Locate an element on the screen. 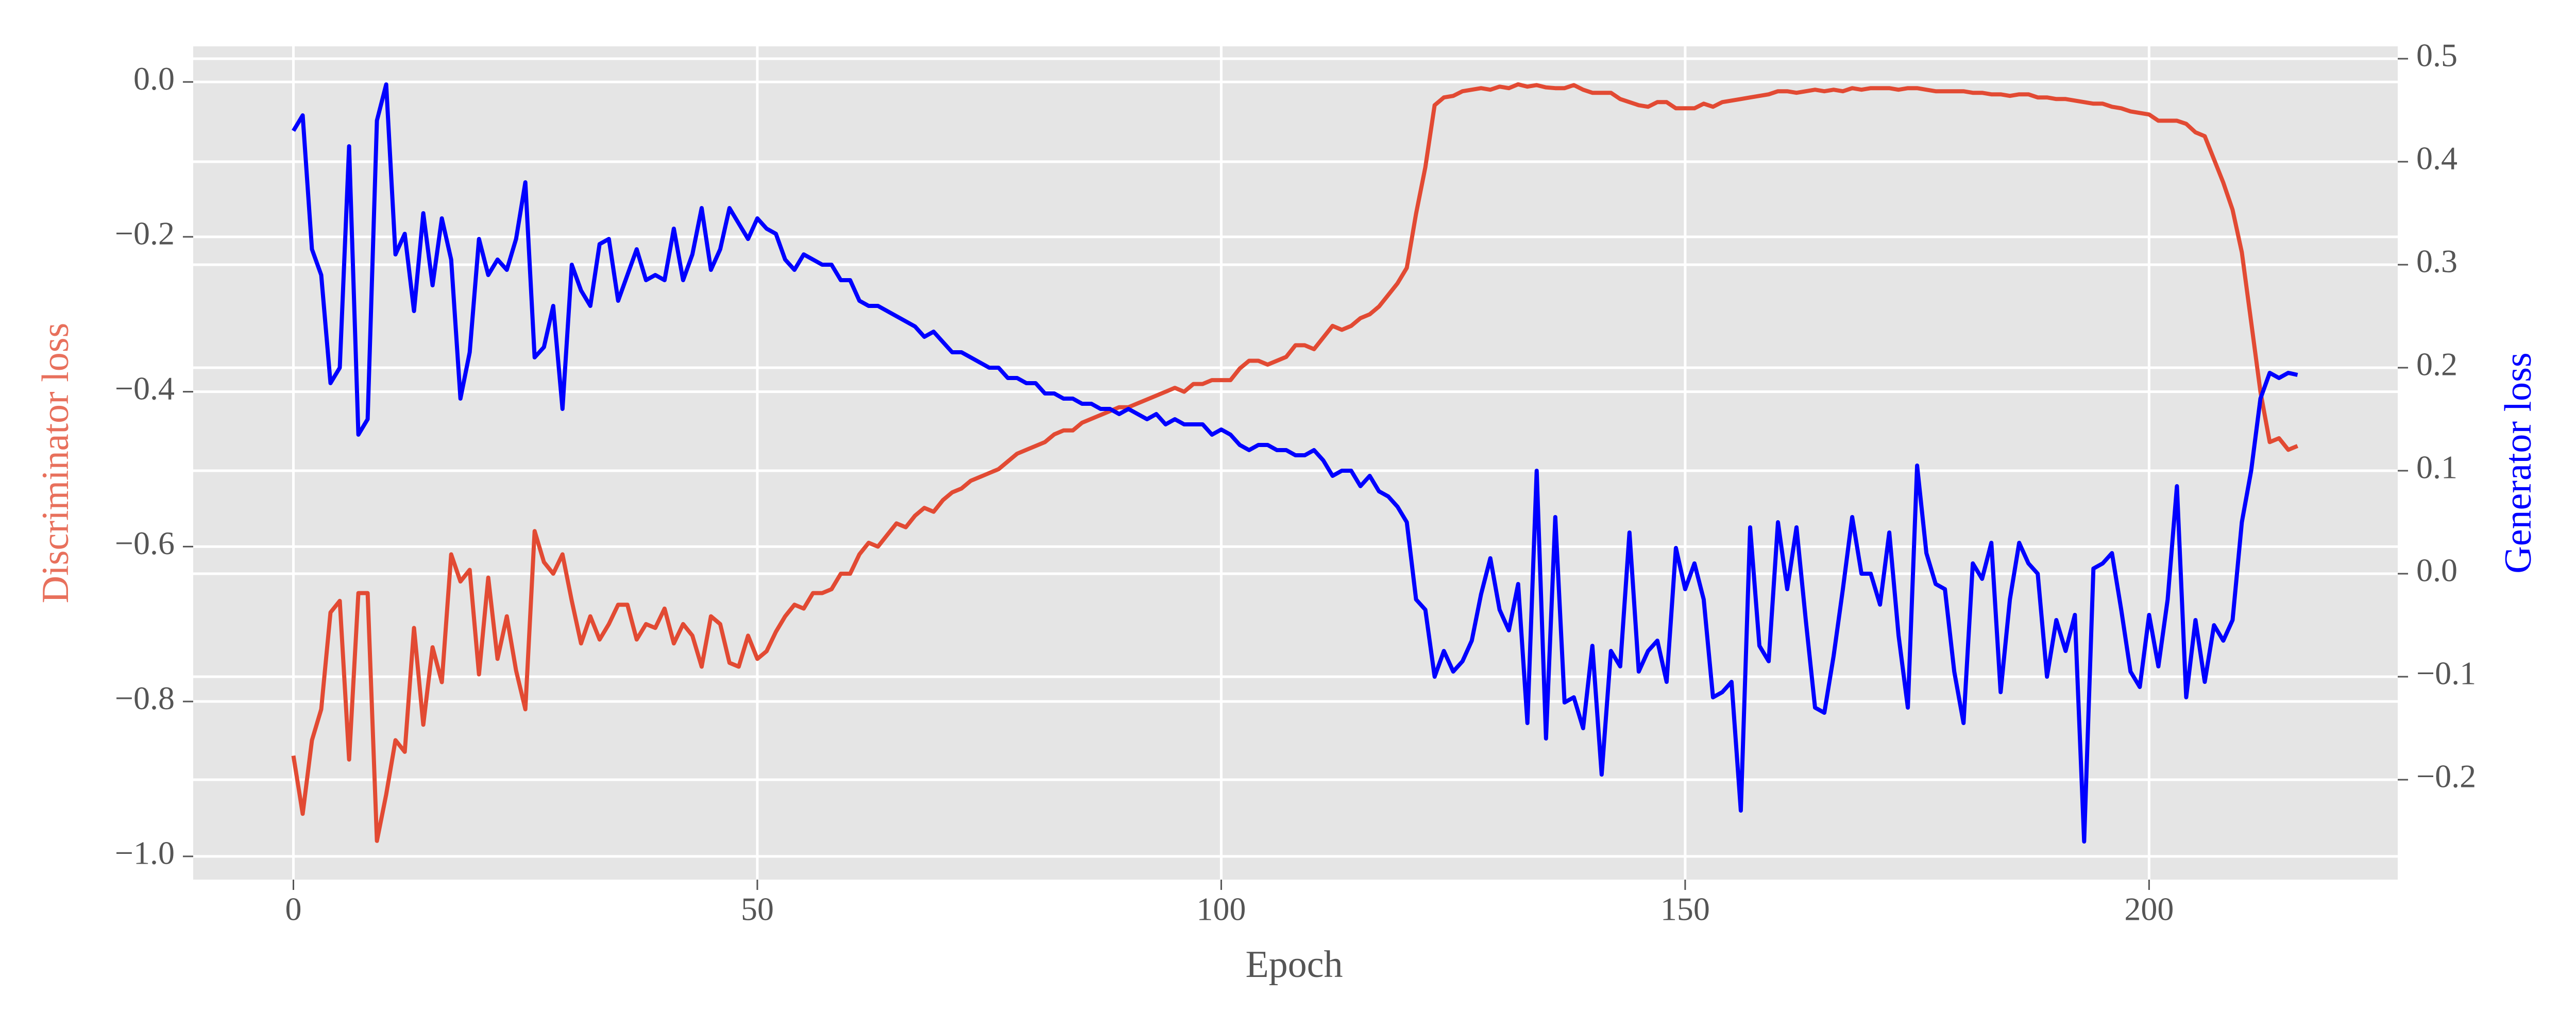 This screenshot has height=1030, width=2576. y-tick-label: −0.6 is located at coordinates (145, 543).